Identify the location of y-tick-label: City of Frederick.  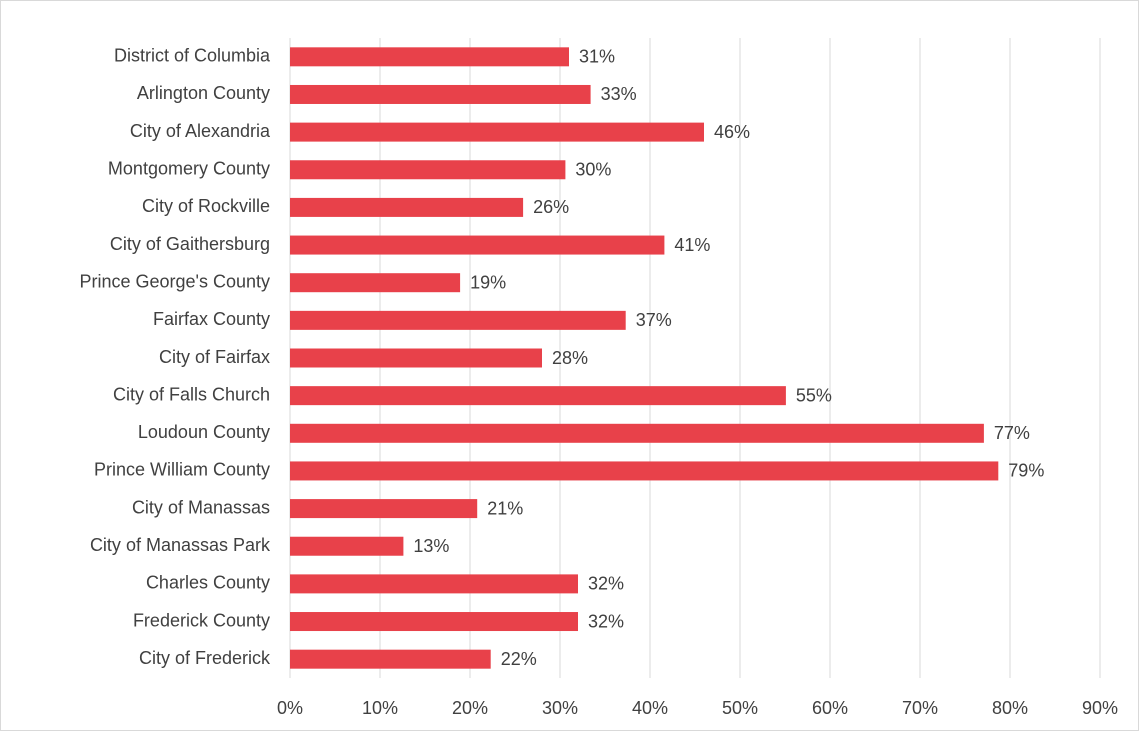
(205, 658).